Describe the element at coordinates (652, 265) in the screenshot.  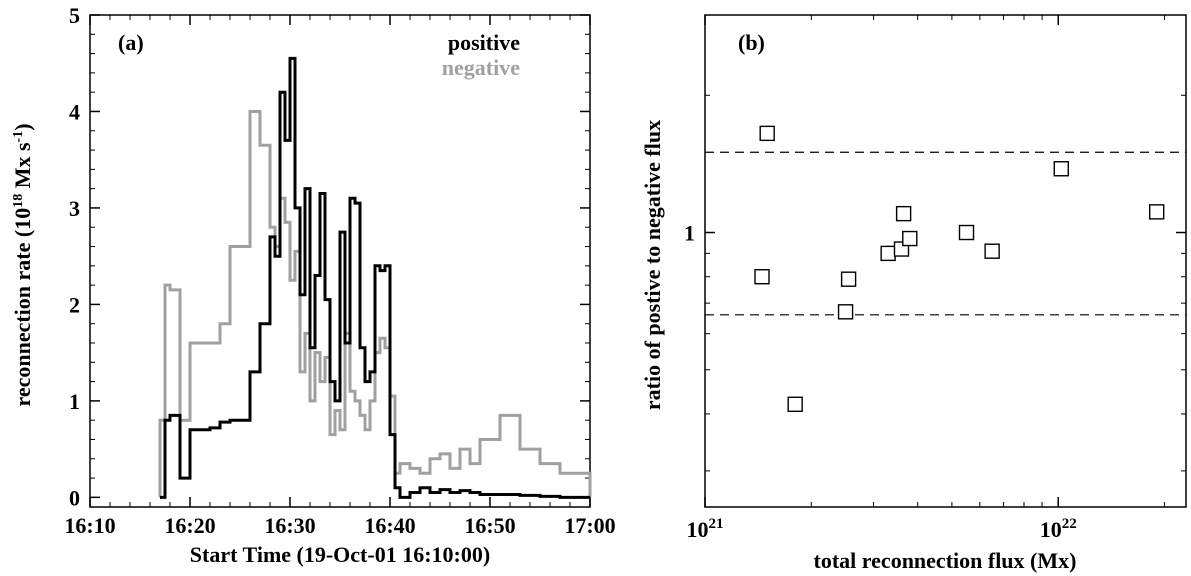
I see `panel-b-ylabel: ratio of postive to negative flux` at that location.